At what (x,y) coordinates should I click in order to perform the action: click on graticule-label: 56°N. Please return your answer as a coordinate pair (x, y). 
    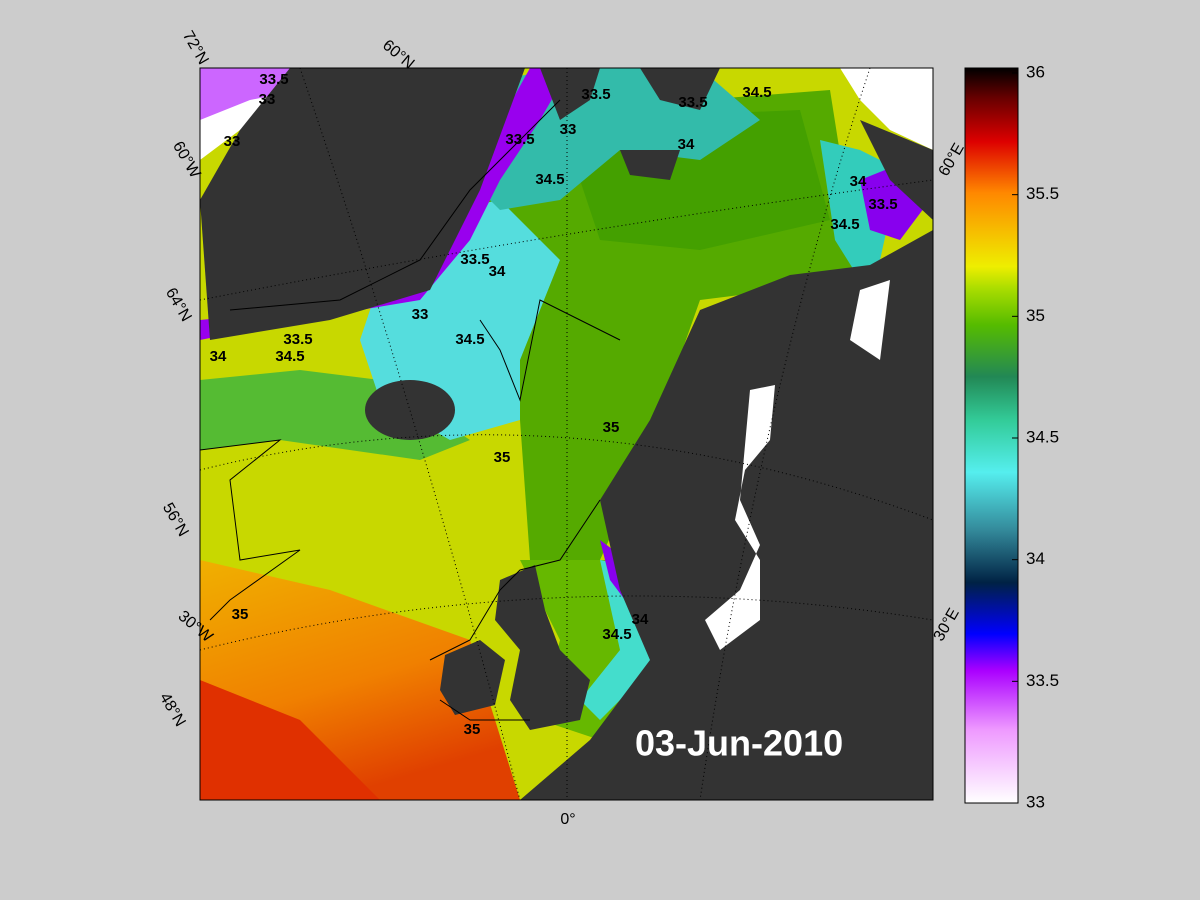
    Looking at the image, I should click on (175, 519).